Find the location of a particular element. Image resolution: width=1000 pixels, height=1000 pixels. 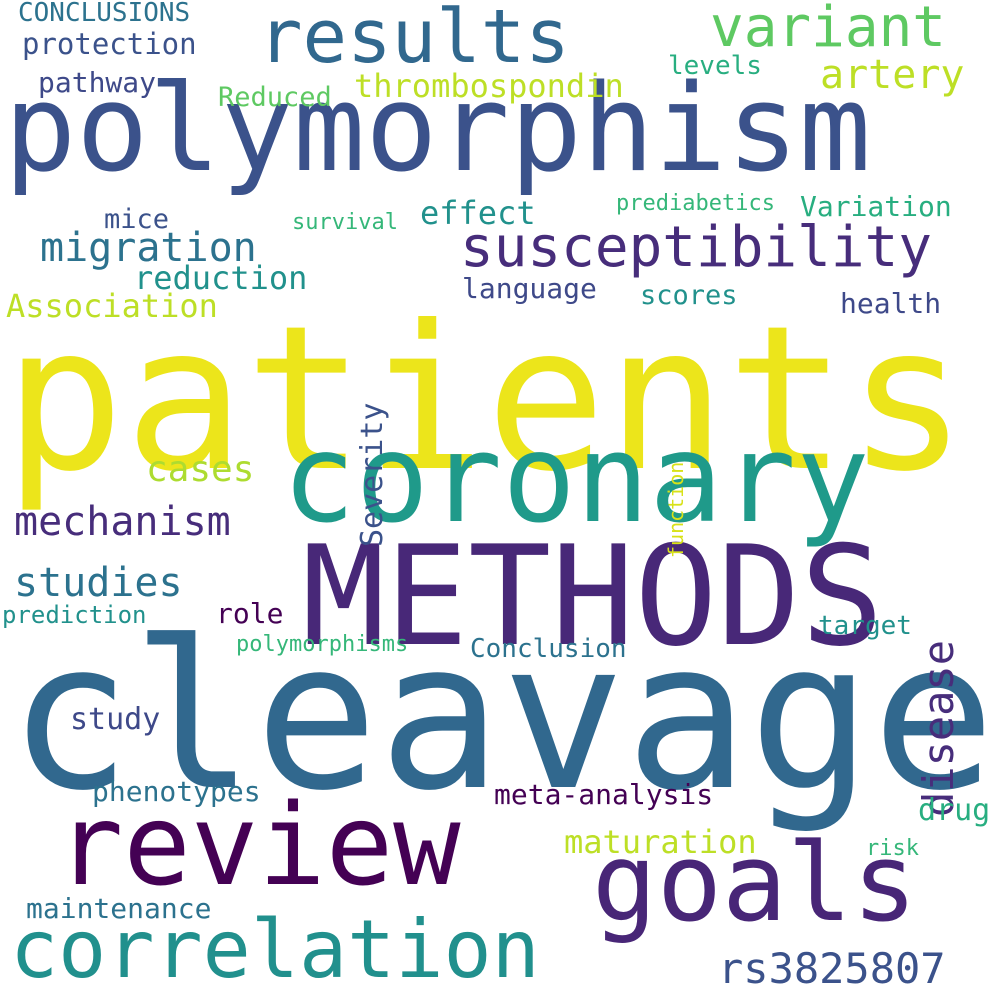

word-correlation: correlation is located at coordinates (275, 949).